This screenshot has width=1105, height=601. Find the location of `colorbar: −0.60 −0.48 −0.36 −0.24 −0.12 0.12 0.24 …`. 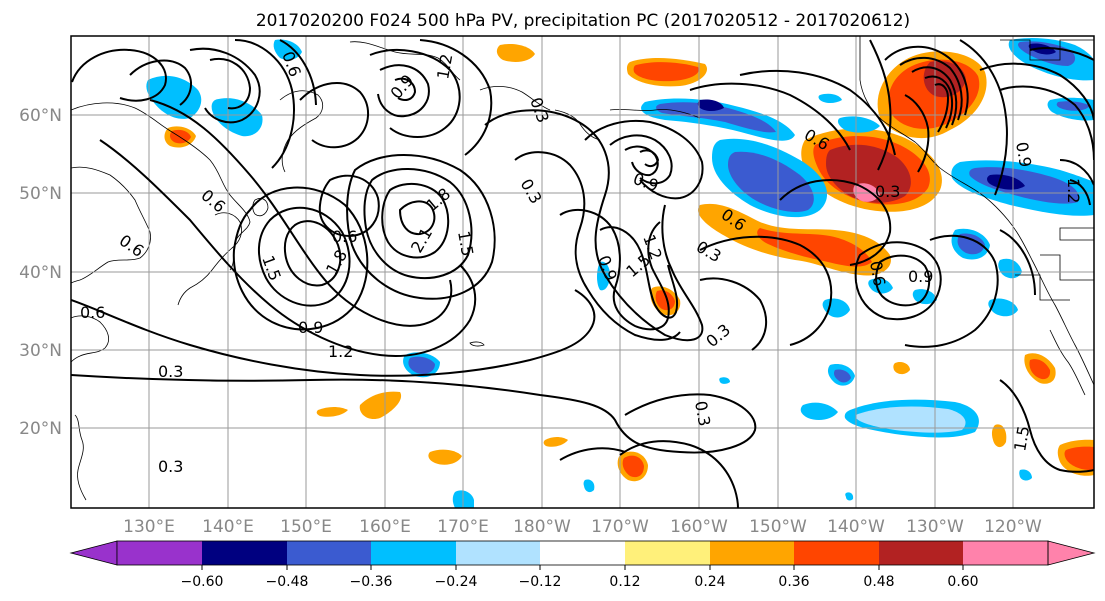

colorbar: −0.60 −0.48 −0.36 −0.24 −0.12 0.12 0.24 … is located at coordinates (582, 565).